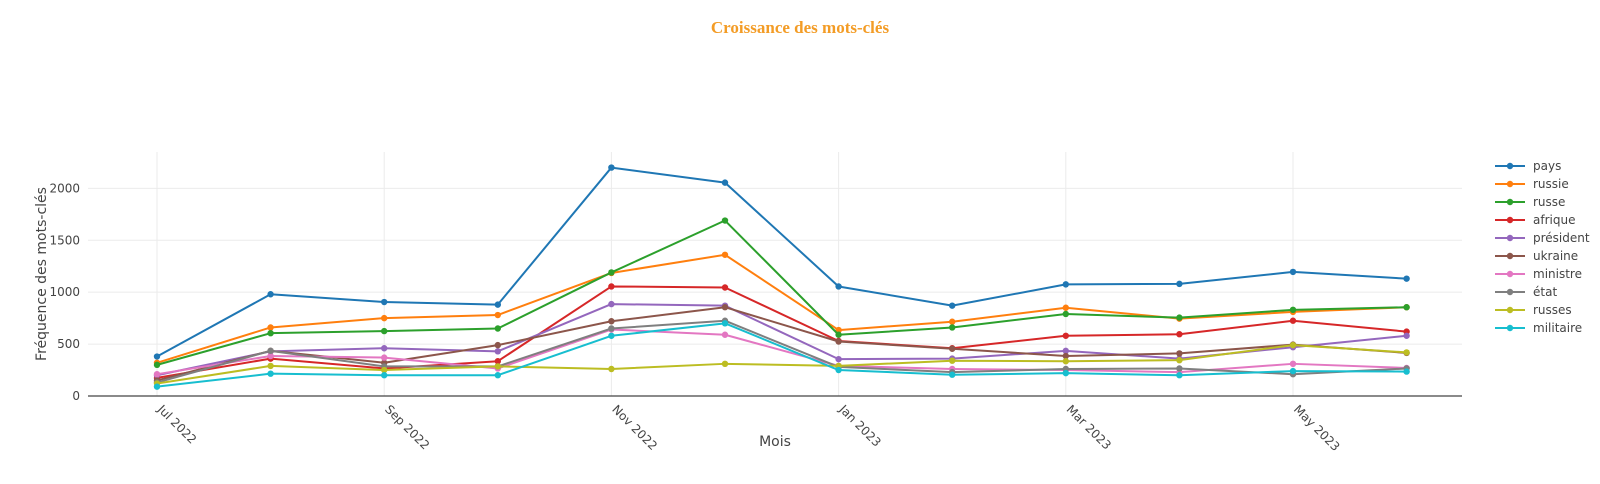 The image size is (1600, 484). I want to click on legend-marker-état, so click(1510, 292).